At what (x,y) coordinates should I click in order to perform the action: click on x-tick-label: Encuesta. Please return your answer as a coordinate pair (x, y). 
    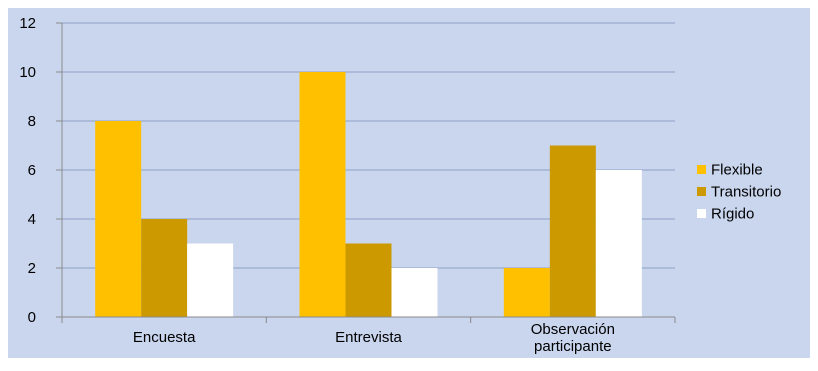
    Looking at the image, I should click on (164, 337).